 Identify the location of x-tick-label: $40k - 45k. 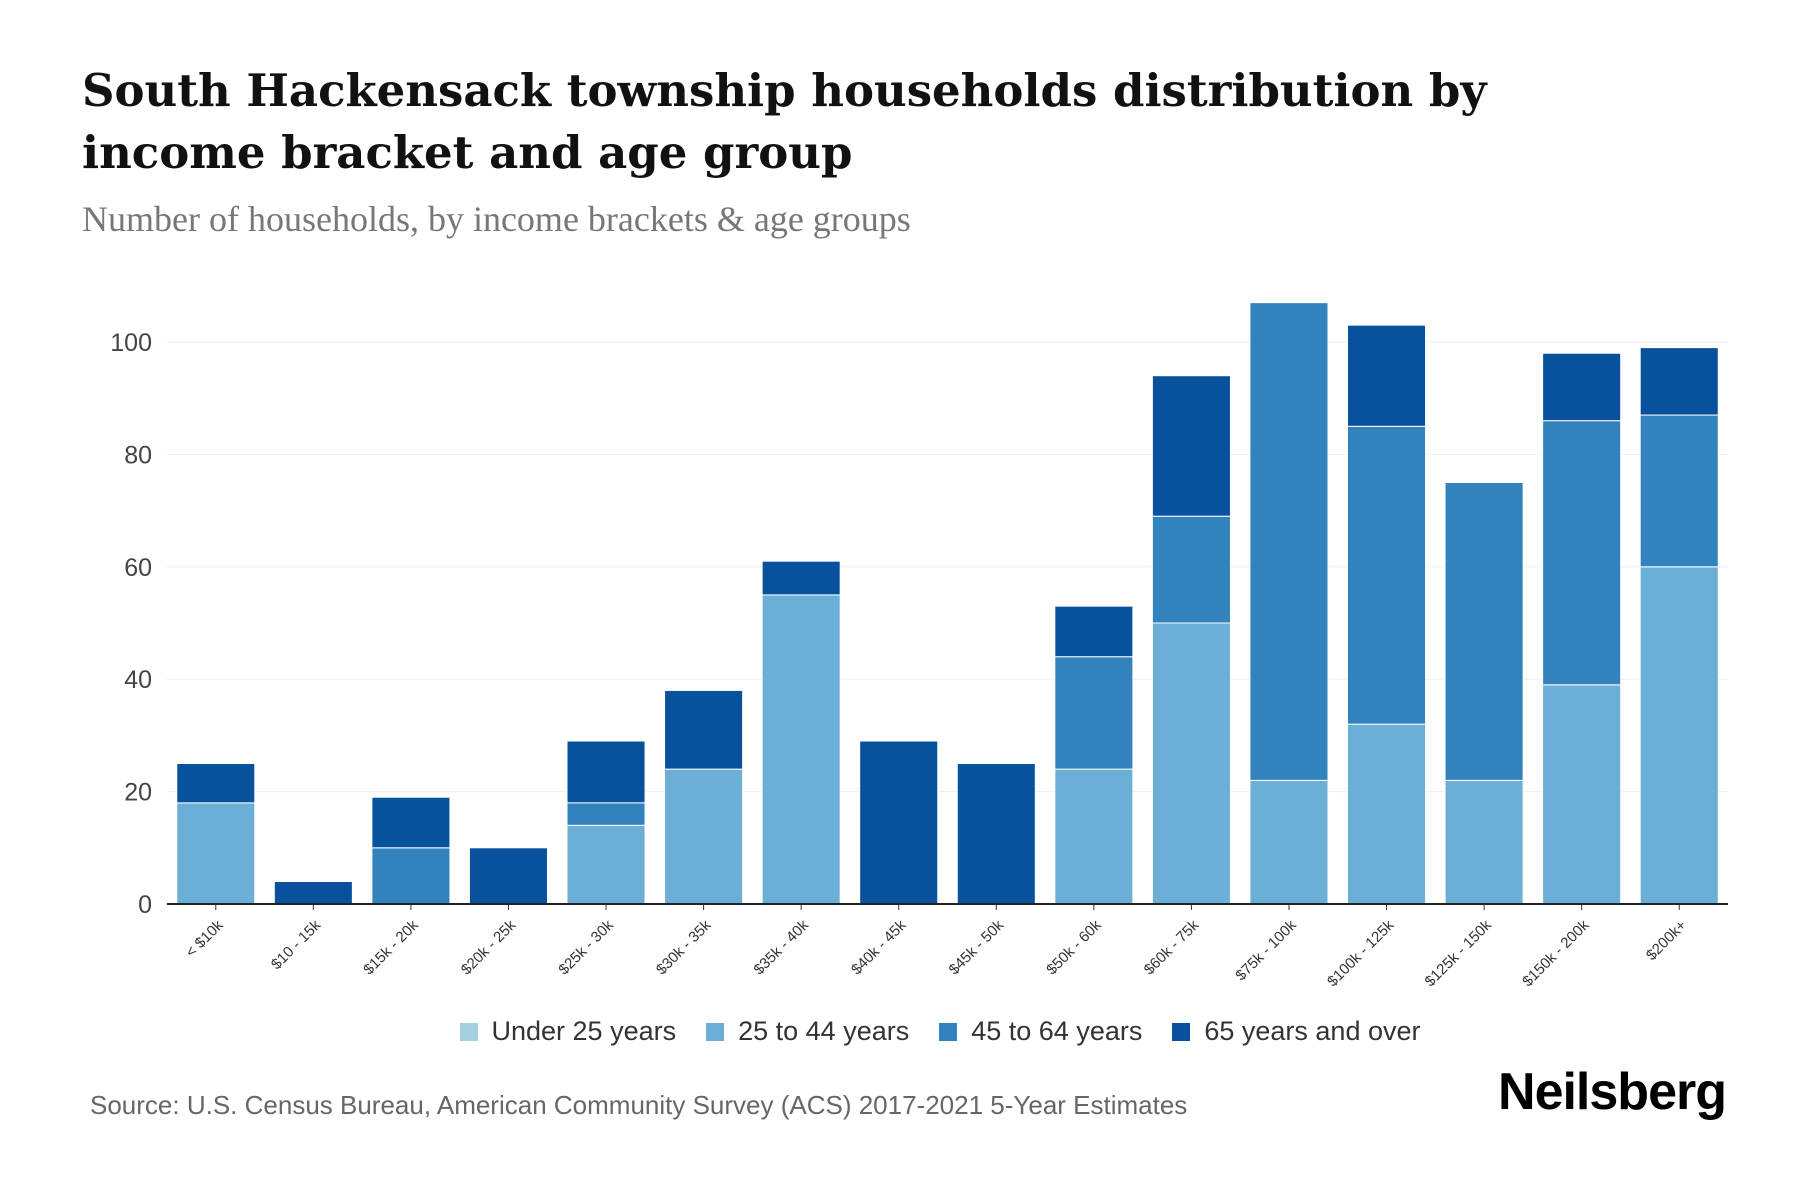
(879, 947).